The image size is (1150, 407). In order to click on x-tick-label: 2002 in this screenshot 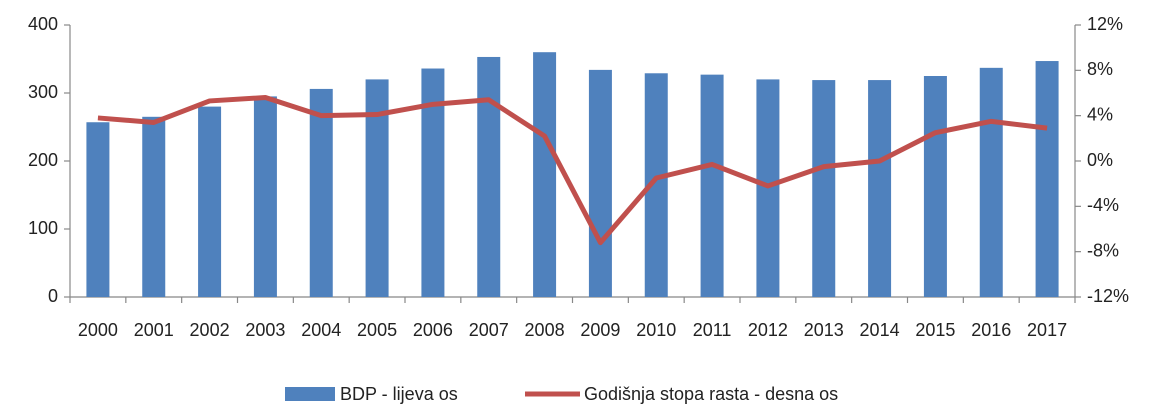, I will do `click(210, 330)`.